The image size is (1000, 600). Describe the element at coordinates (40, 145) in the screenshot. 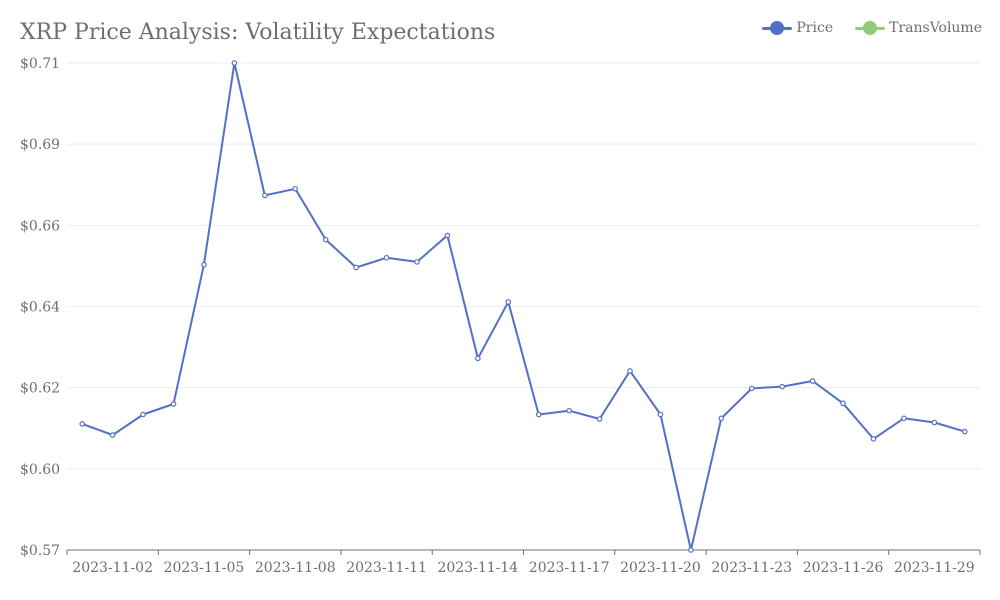

I see `y-tick-label: $0.69` at that location.